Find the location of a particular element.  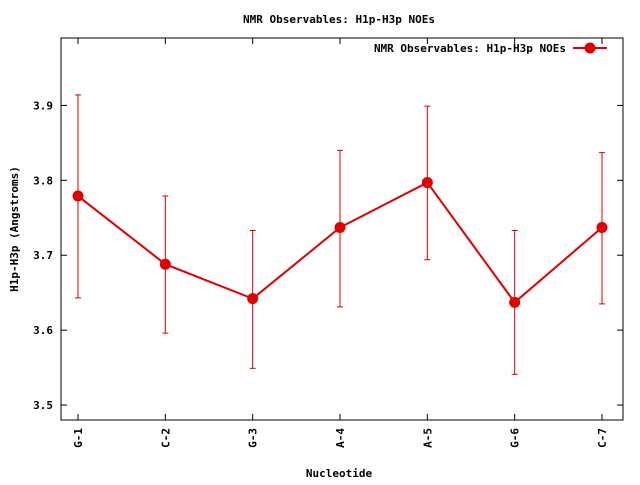

x-tick-label: G-1 is located at coordinates (78, 438).